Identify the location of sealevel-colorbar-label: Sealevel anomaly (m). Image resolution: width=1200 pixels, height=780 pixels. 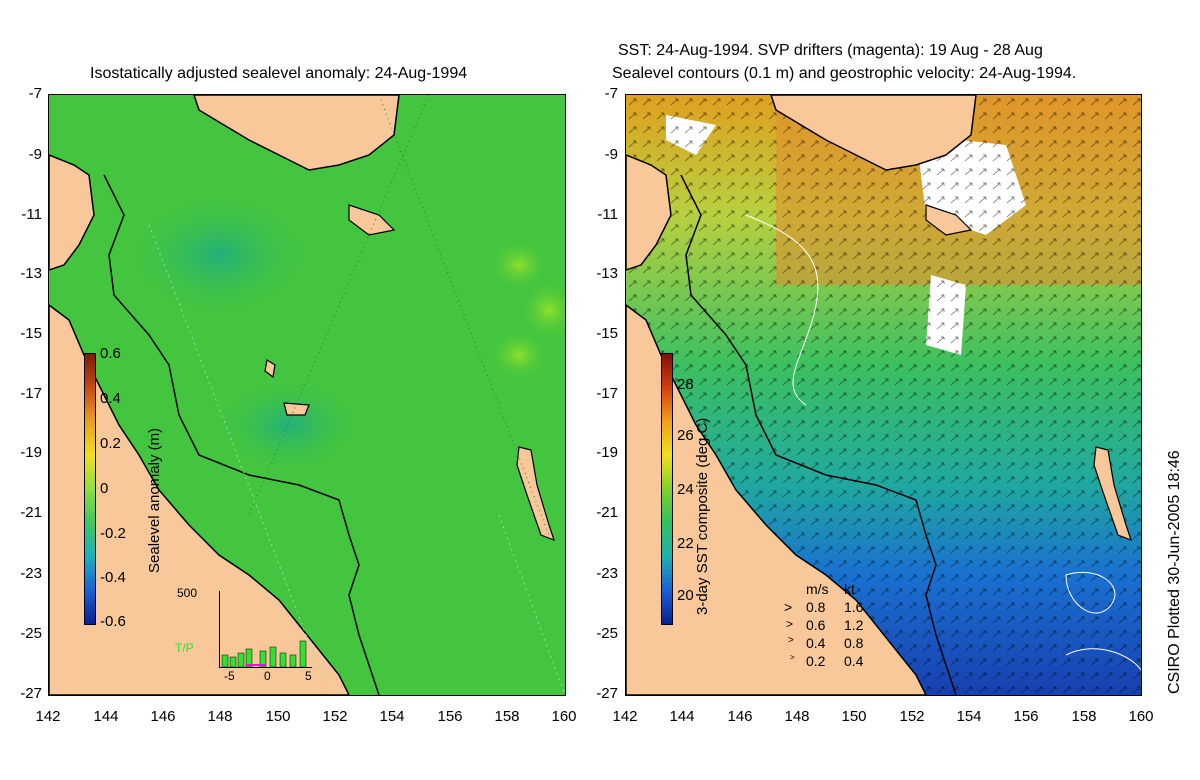
(154, 500).